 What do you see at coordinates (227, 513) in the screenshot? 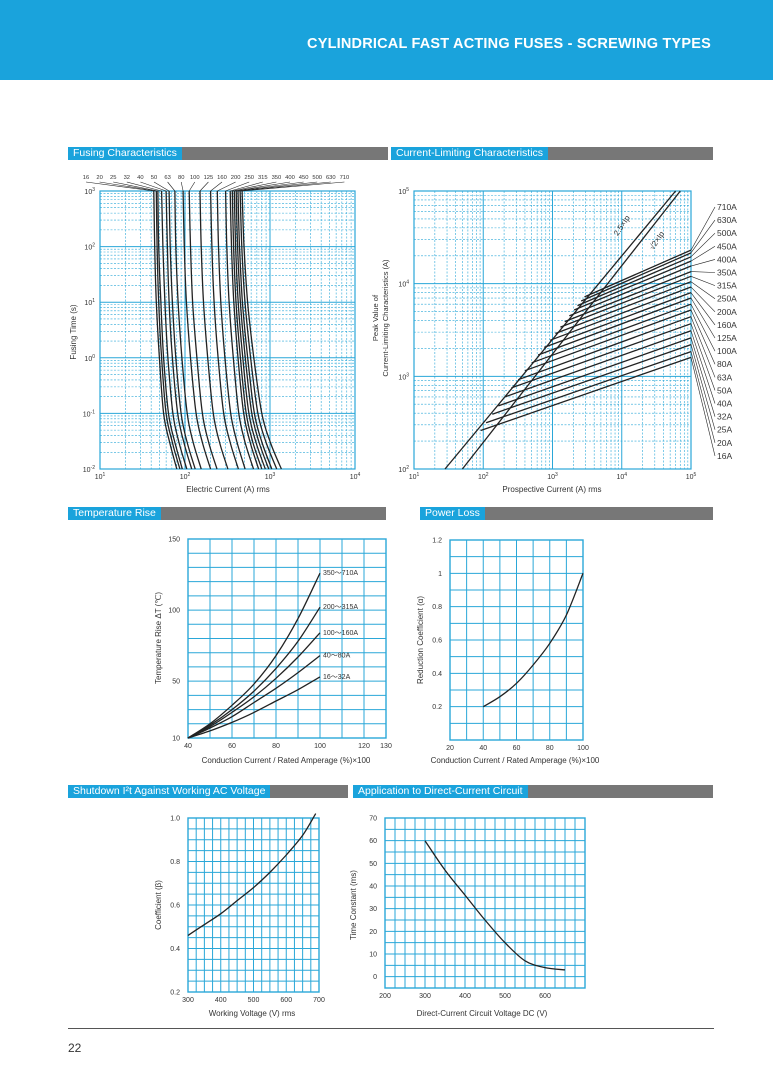
I see `section-header-temperature: Temperature Rise` at bounding box center [227, 513].